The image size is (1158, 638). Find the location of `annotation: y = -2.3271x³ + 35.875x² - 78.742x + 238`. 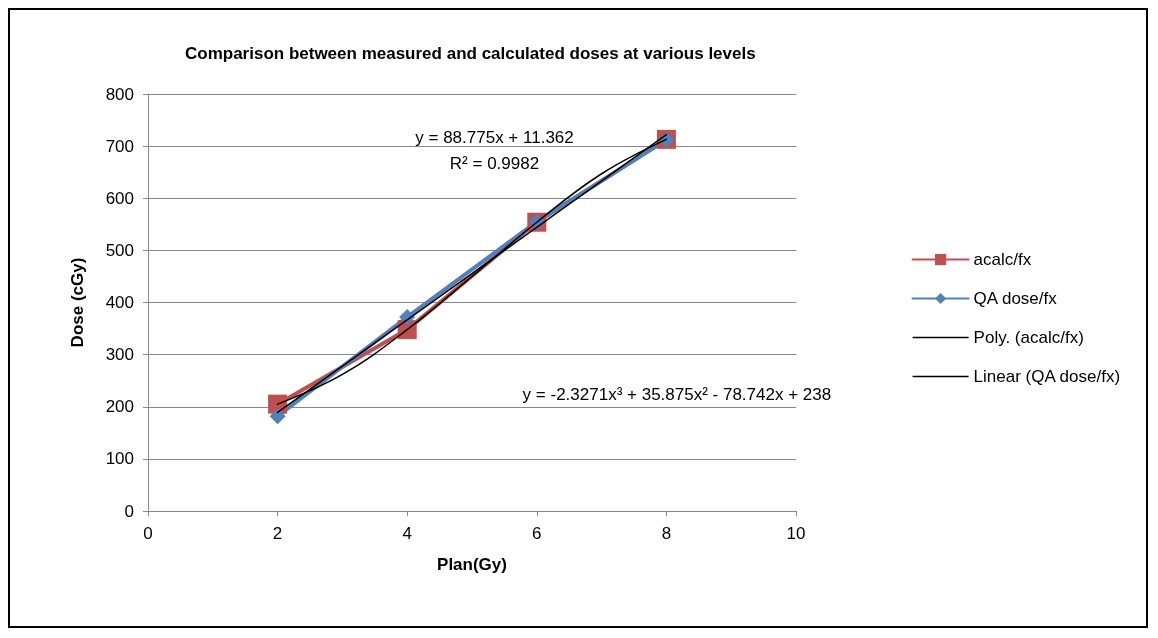

annotation: y = -2.3271x³ + 35.875x² - 78.742x + 238 is located at coordinates (677, 394).